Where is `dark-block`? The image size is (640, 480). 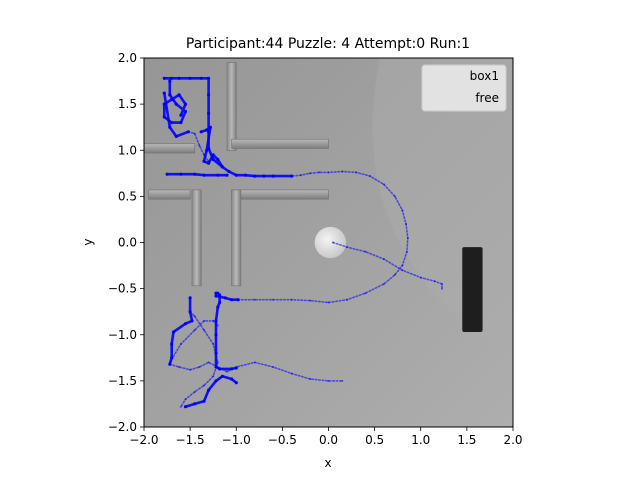
dark-block is located at coordinates (472, 289).